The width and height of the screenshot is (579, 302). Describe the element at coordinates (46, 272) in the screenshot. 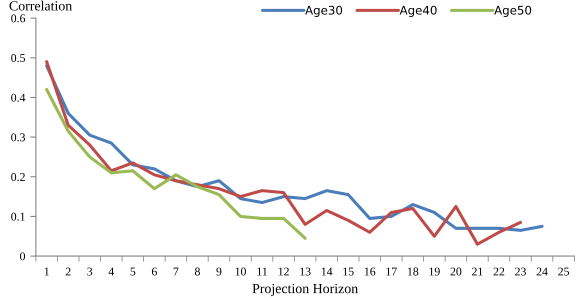

I see `x-tick-label: 1` at that location.